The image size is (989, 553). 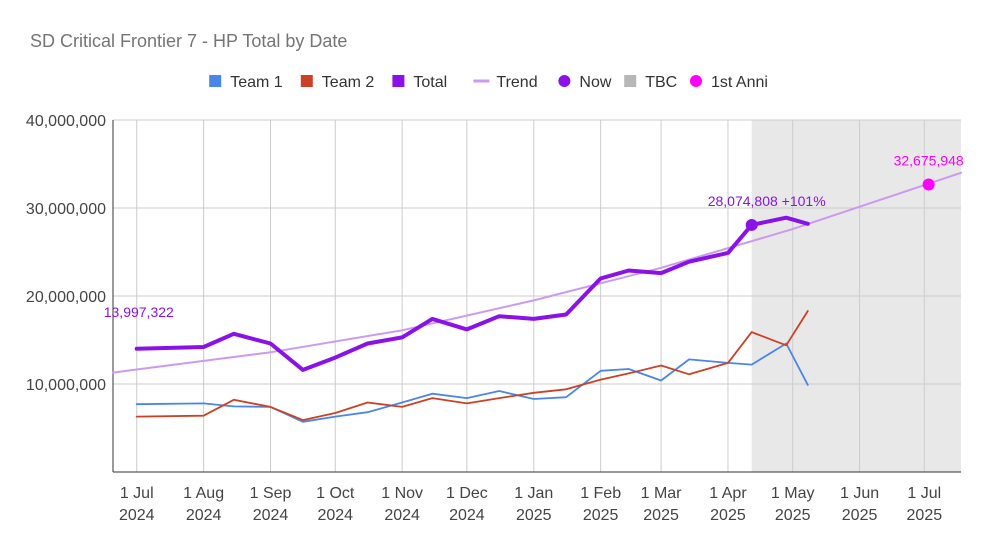 What do you see at coordinates (66, 297) in the screenshot?
I see `y-tick-label: 20,000,000` at bounding box center [66, 297].